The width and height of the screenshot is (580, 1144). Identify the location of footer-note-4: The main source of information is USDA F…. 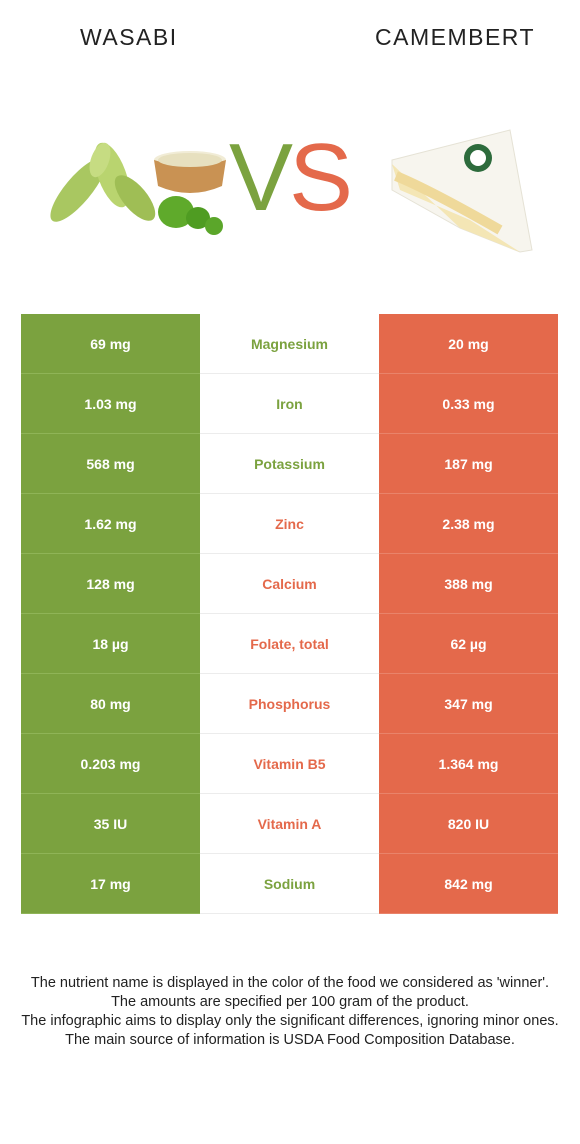
(290, 1040).